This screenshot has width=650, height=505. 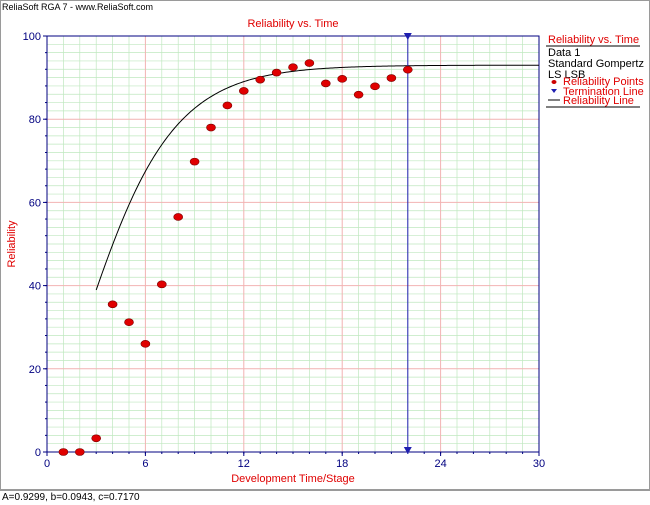 What do you see at coordinates (12, 244) in the screenshot?
I see `y-axis-label: Reliability` at bounding box center [12, 244].